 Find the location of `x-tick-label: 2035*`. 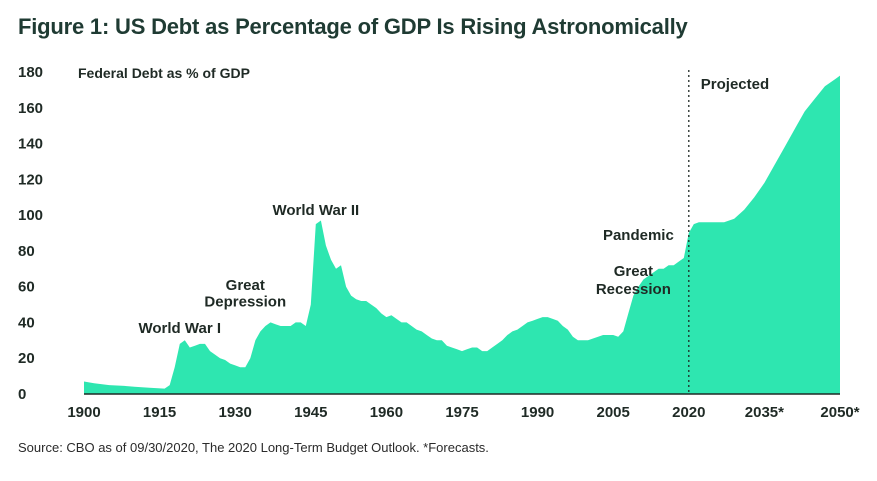

x-tick-label: 2035* is located at coordinates (764, 412).